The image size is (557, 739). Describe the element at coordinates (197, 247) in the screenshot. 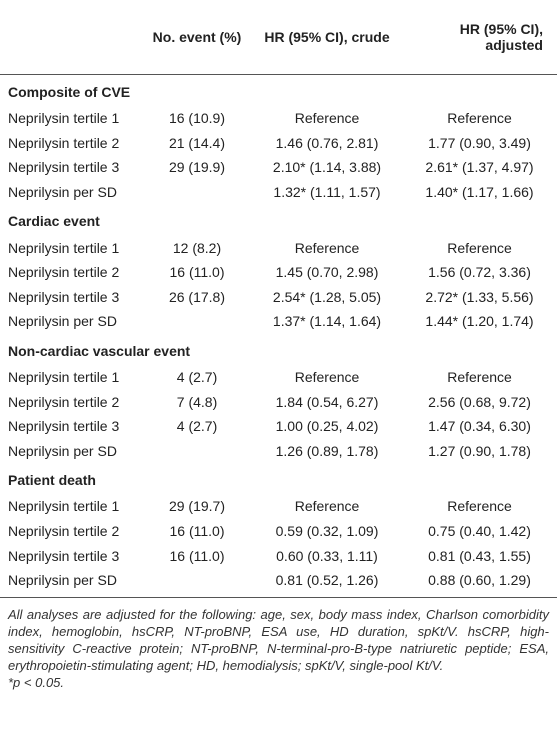

I see `events-cell: 12 (8.2)` at that location.